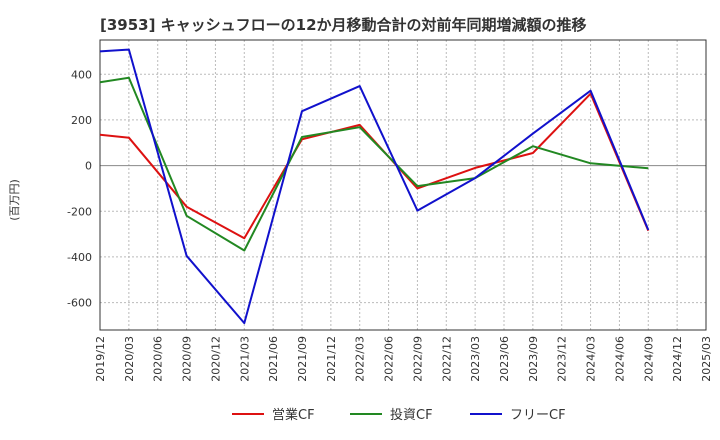 The image size is (720, 440). I want to click on legend: 営業CF 投資CF フリーCF, so click(399, 415).